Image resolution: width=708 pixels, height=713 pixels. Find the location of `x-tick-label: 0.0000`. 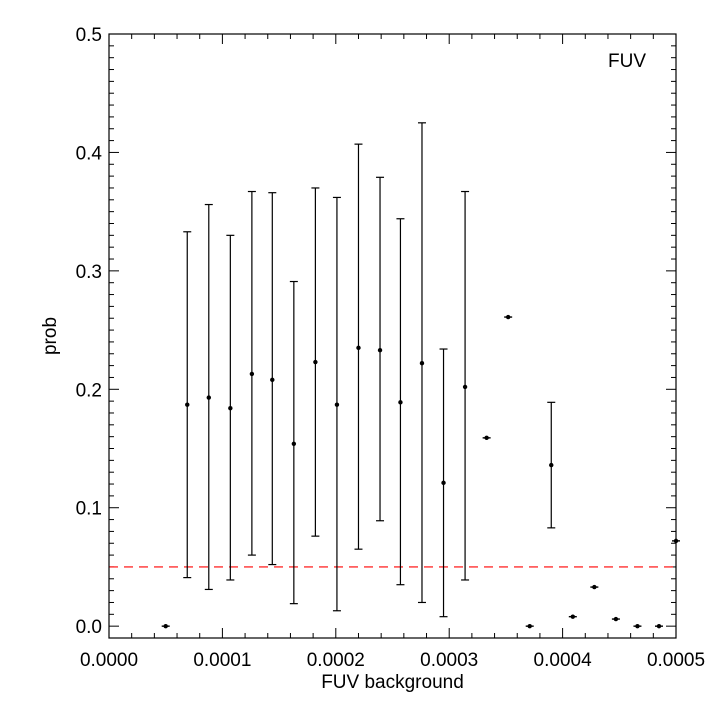

x-tick-label: 0.0000 is located at coordinates (109, 660).